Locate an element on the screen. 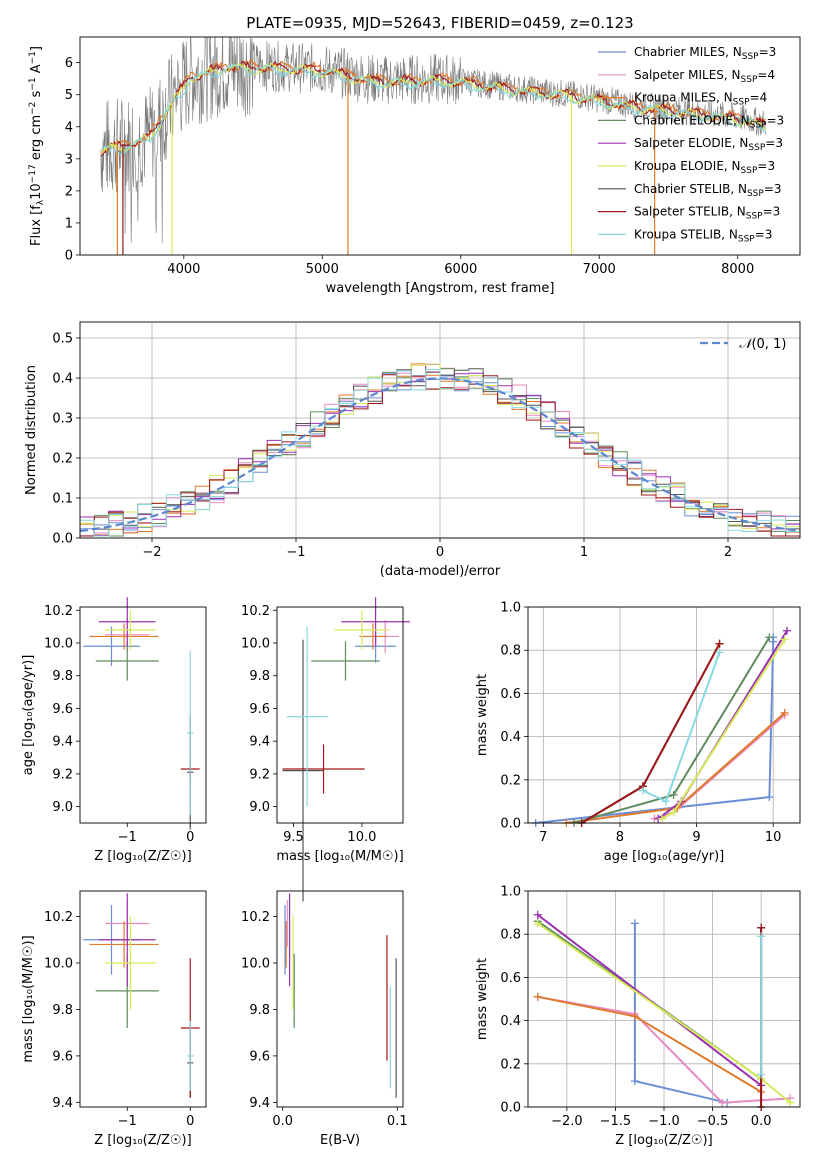 The height and width of the screenshot is (1170, 819). x-tick-label: 8000 is located at coordinates (737, 269).